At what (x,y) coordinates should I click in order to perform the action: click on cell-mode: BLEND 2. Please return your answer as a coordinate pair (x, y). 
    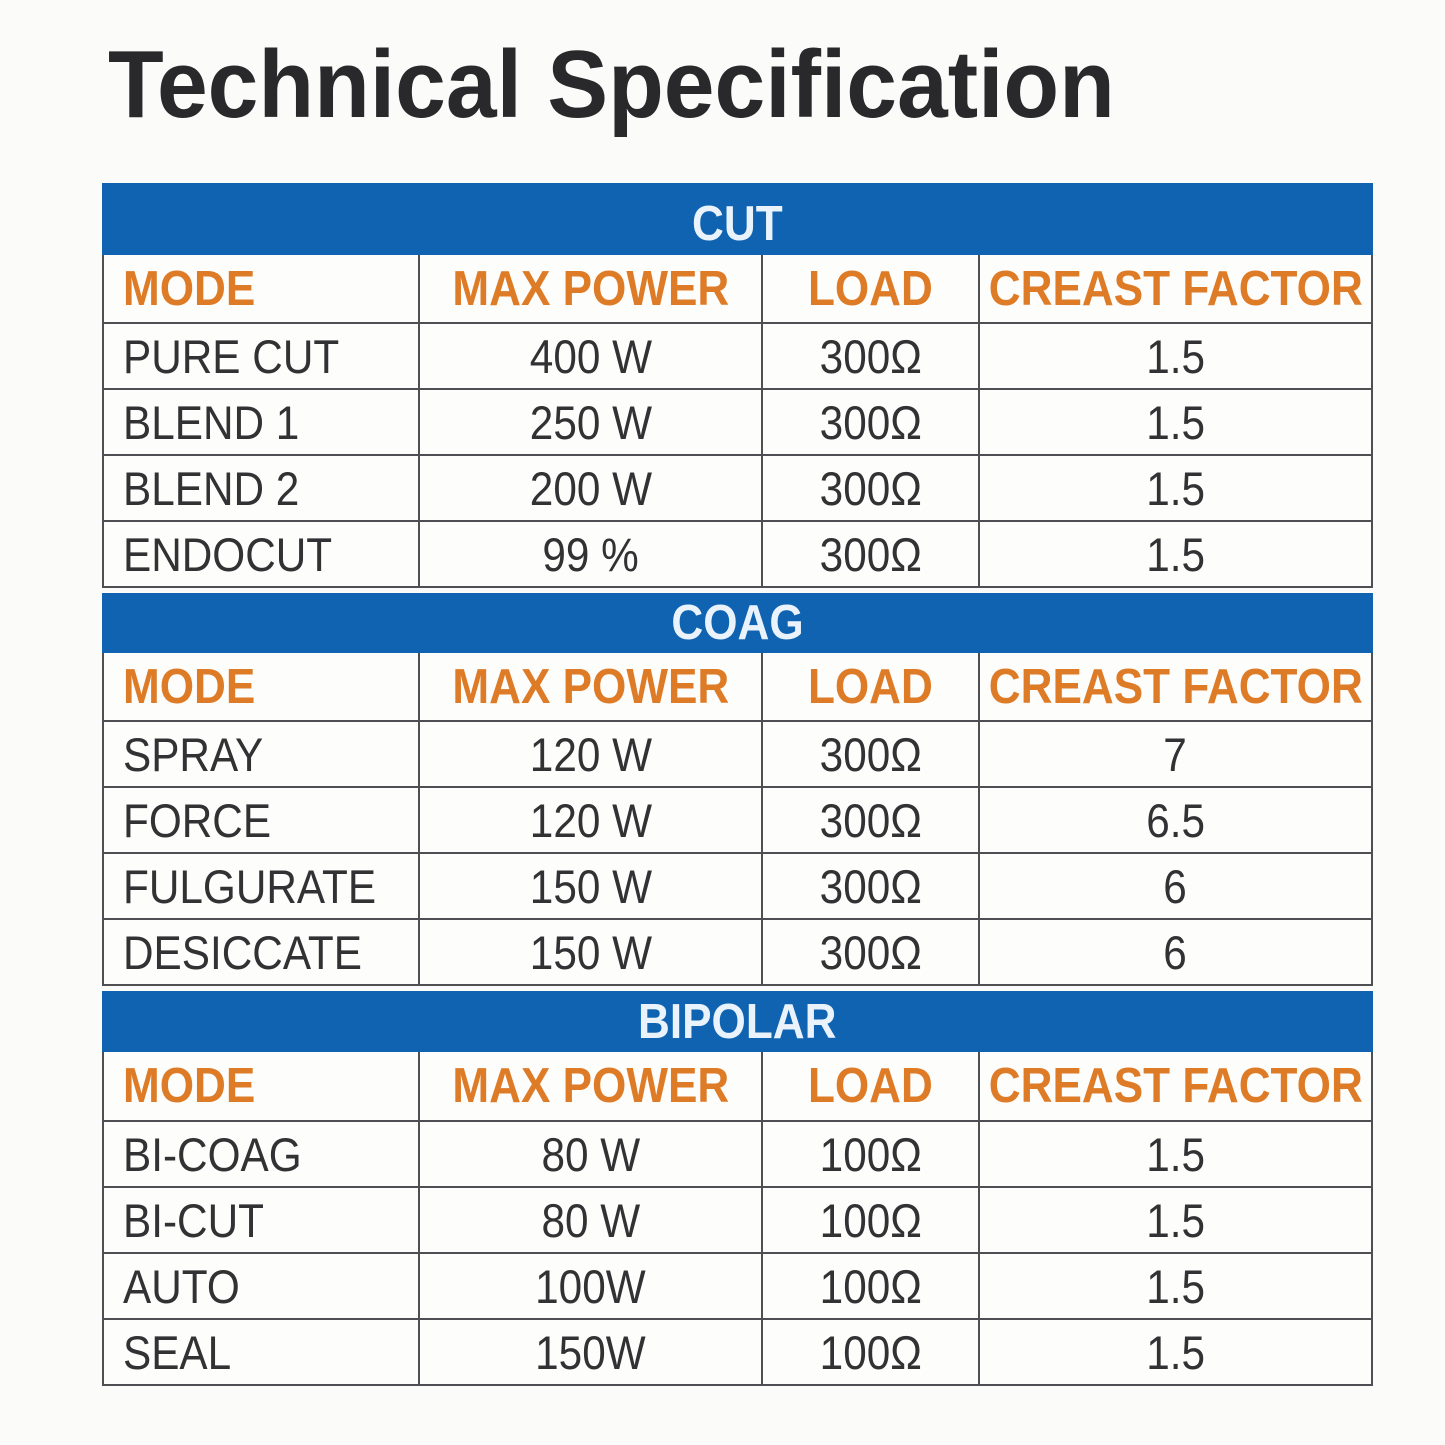
    Looking at the image, I should click on (262, 488).